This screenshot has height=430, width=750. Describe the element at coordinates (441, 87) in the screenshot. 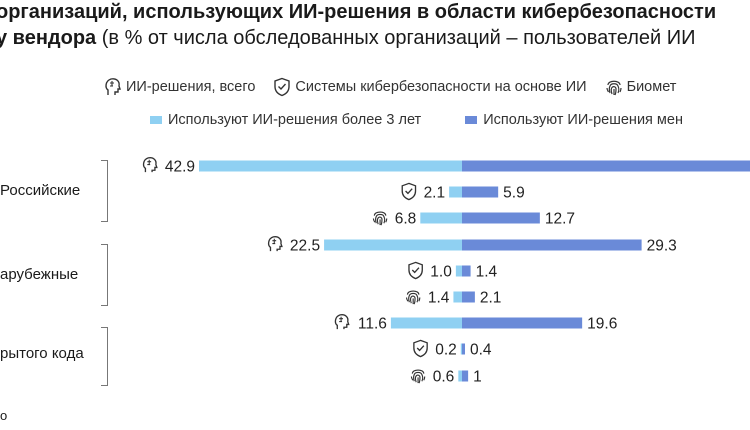

I see `legend-label-shield: Системы кибербезопасности на основе ИИ` at that location.